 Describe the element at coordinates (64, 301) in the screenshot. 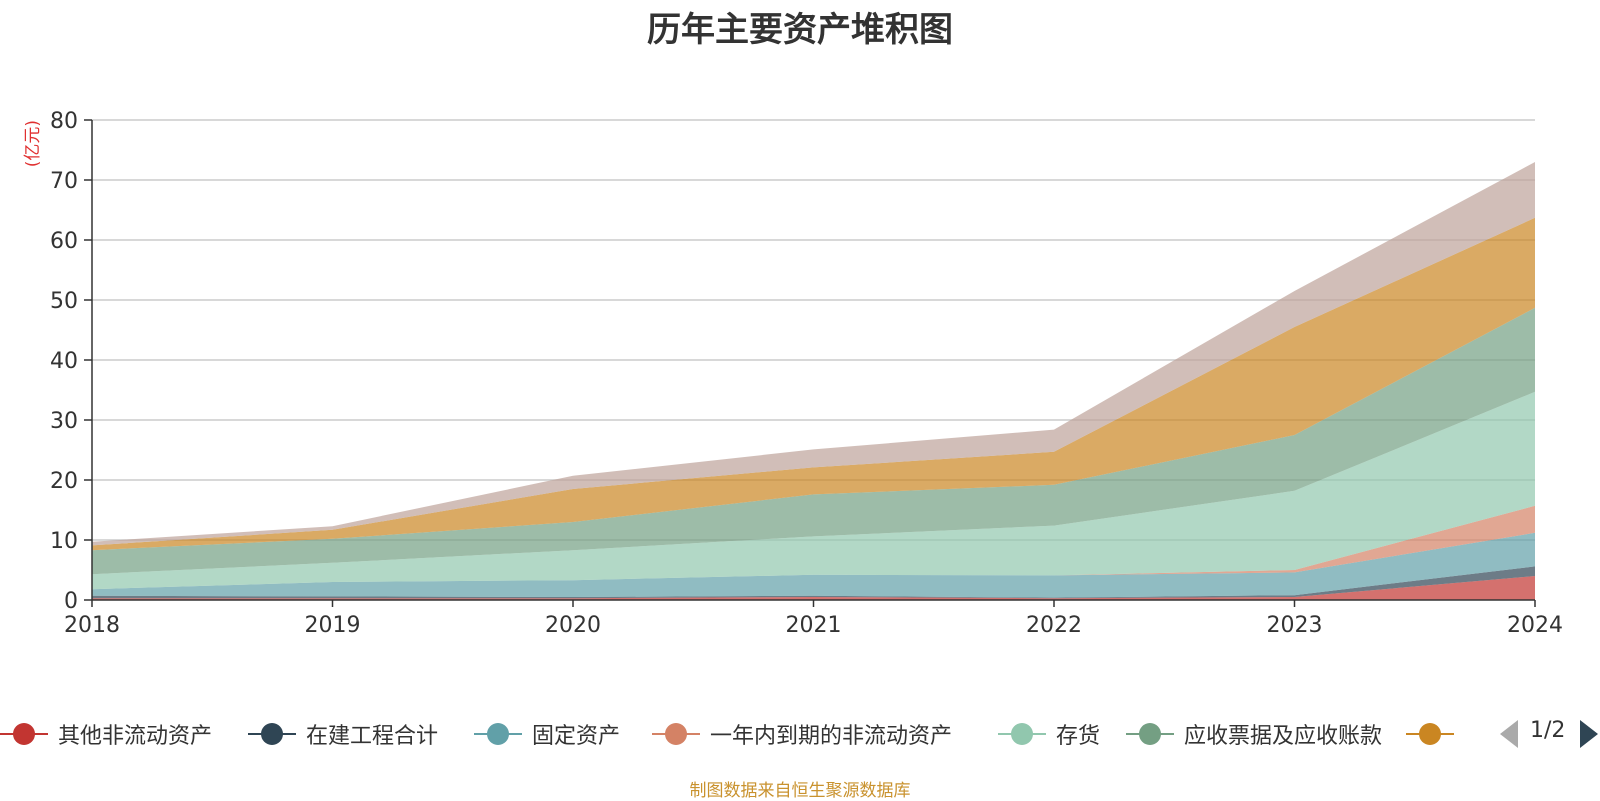

I see `y-tick-label: 50` at that location.